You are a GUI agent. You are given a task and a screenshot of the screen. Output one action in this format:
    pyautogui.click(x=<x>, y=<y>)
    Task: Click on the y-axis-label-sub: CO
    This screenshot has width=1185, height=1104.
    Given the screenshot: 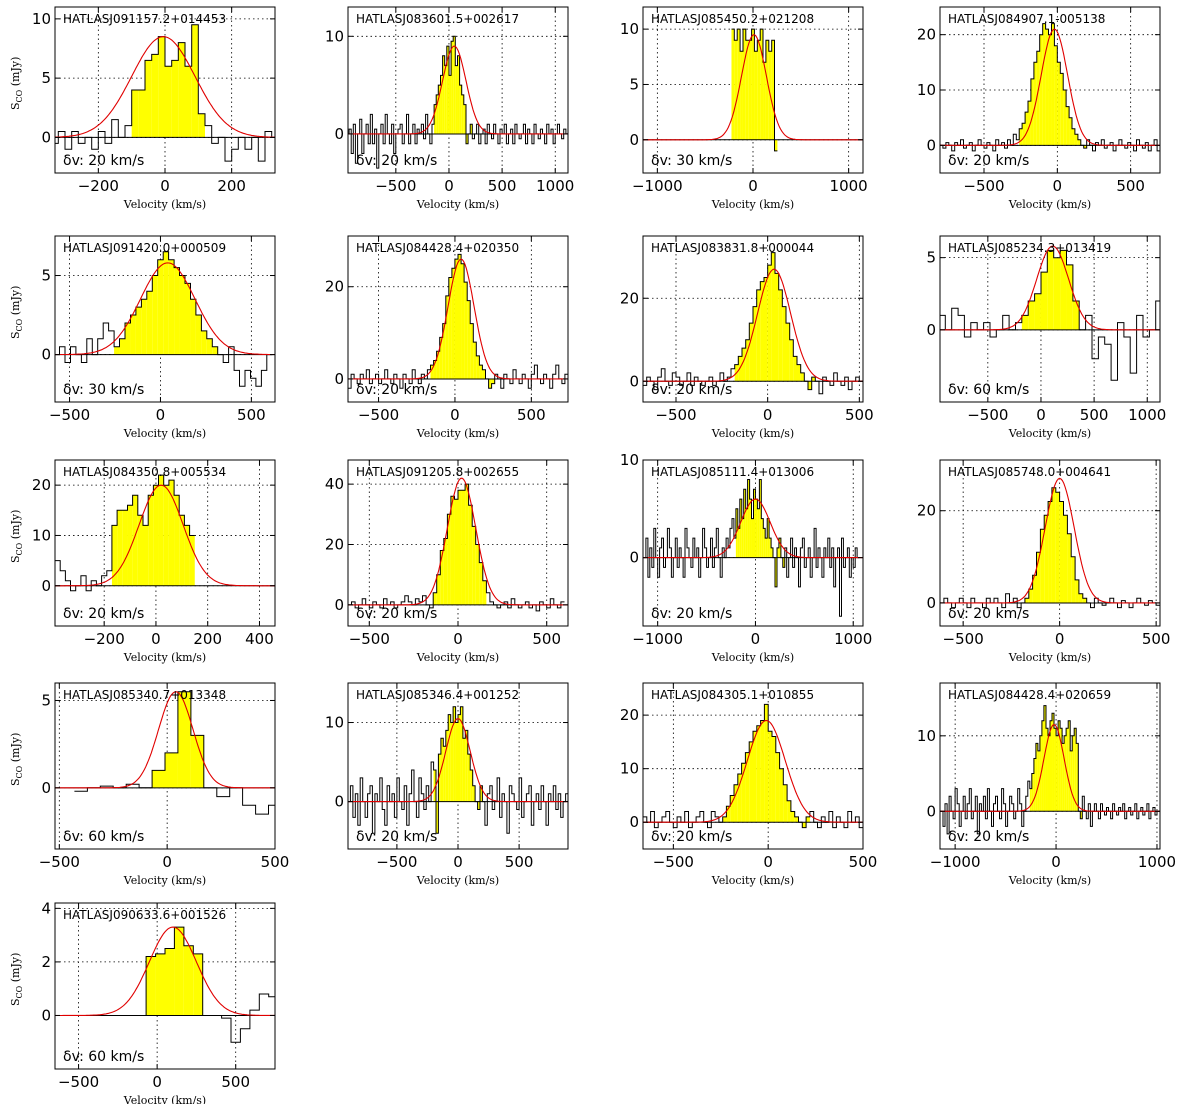 What is the action you would take?
    pyautogui.click(x=19, y=324)
    